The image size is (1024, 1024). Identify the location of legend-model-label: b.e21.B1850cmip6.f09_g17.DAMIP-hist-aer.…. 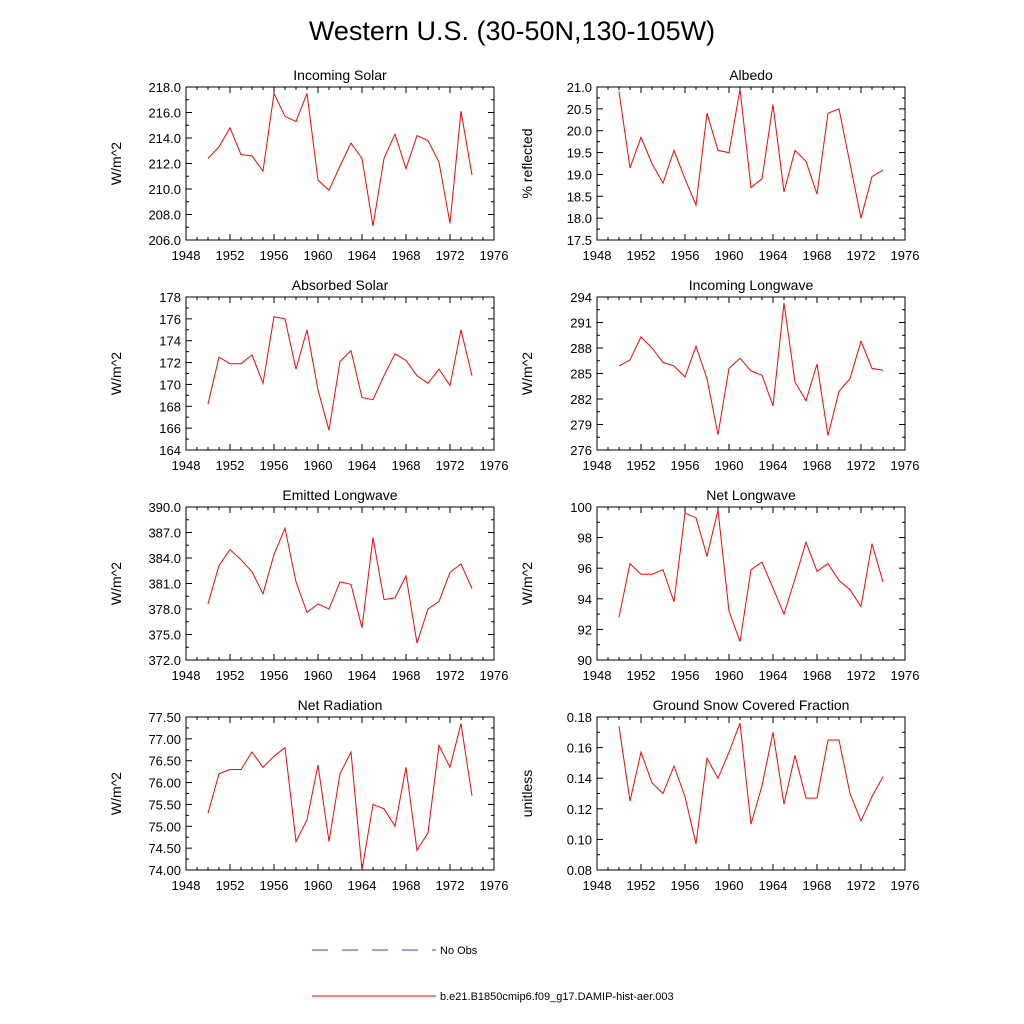
(557, 997).